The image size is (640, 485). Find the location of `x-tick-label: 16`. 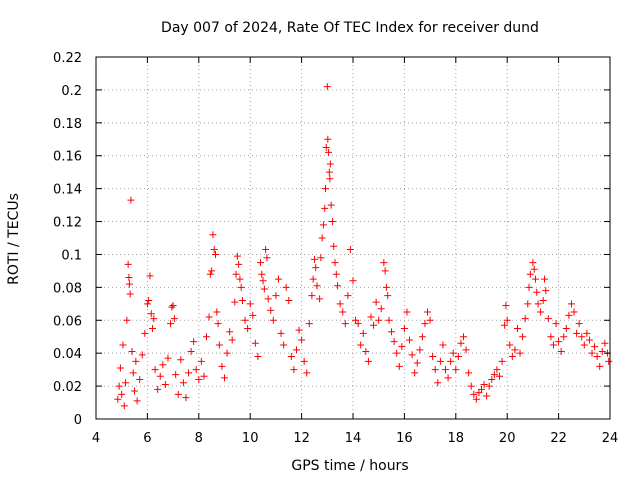

x-tick-label: 16 is located at coordinates (404, 438).